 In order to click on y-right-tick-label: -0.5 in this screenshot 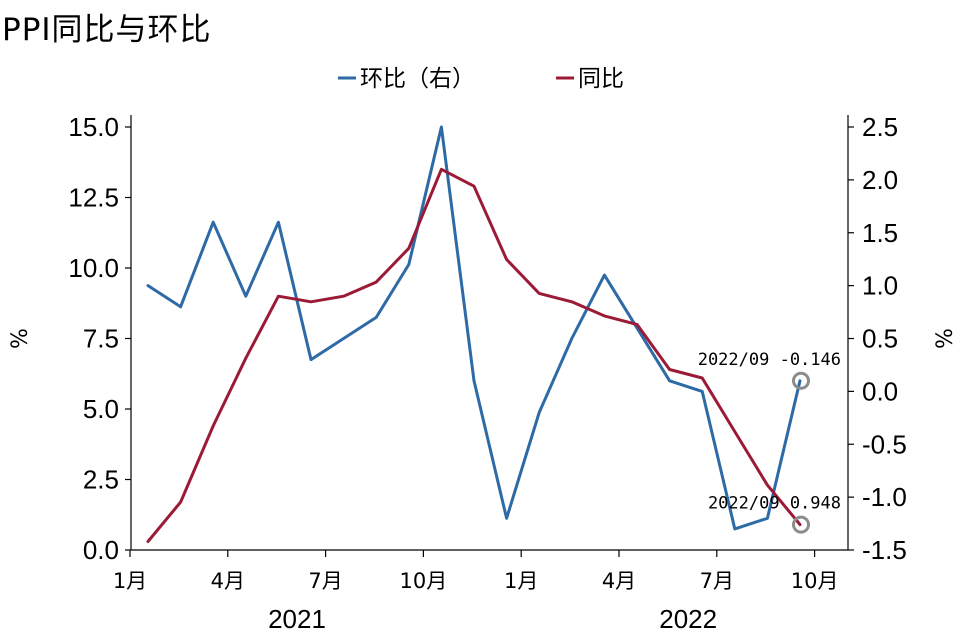, I will do `click(884, 444)`.